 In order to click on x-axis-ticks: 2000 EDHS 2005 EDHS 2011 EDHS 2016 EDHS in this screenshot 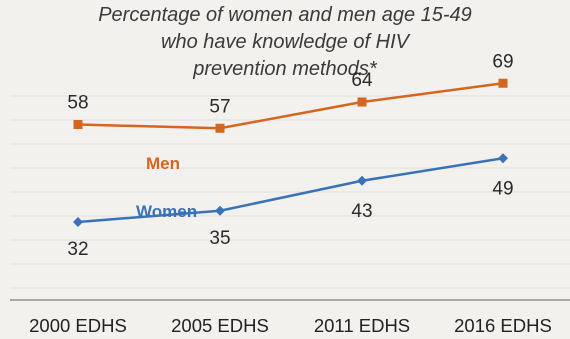, I will do `click(290, 325)`.